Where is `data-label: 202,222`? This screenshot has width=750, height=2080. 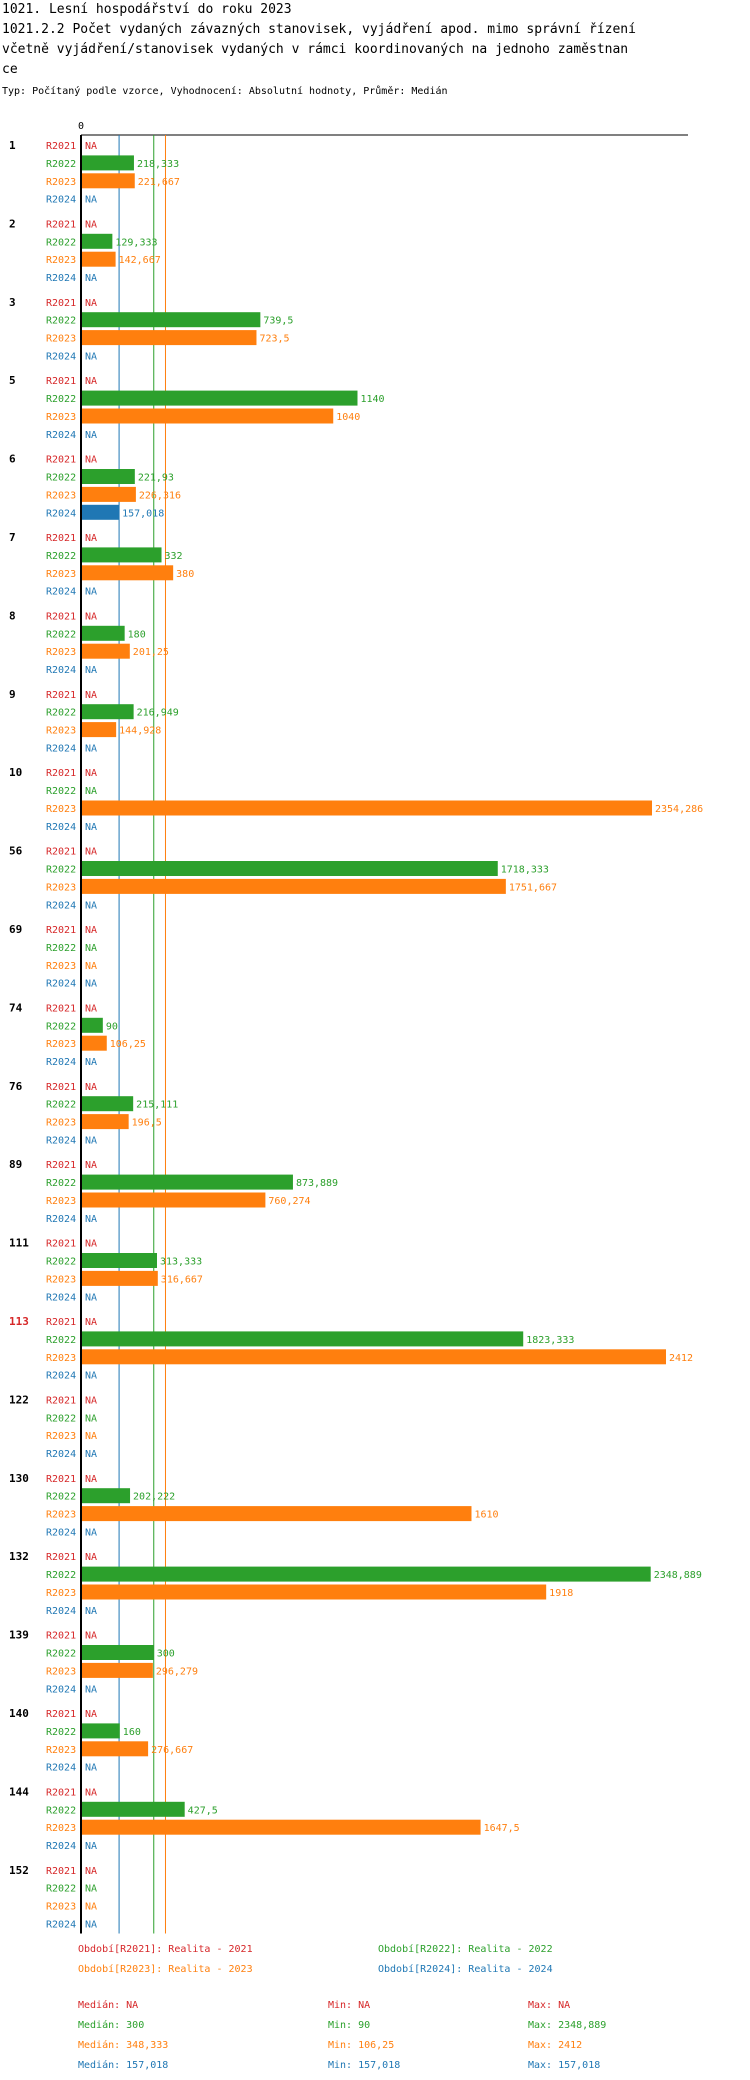 data-label: 202,222 is located at coordinates (154, 1497).